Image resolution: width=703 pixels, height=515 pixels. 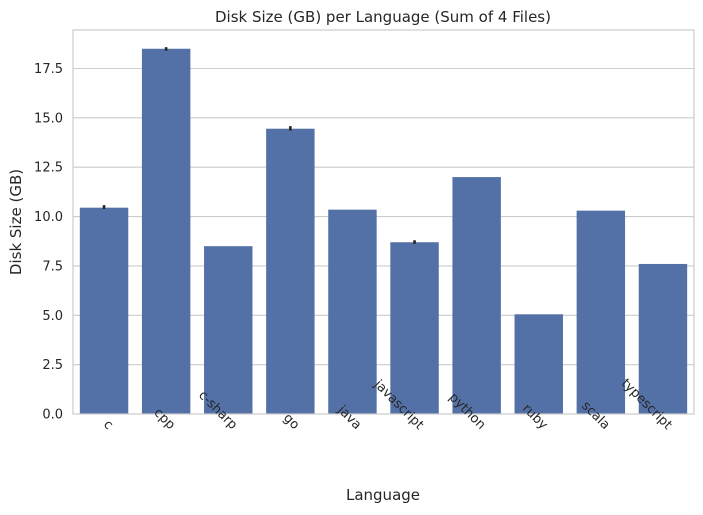 What do you see at coordinates (352, 311) in the screenshot?
I see `bar-java` at bounding box center [352, 311].